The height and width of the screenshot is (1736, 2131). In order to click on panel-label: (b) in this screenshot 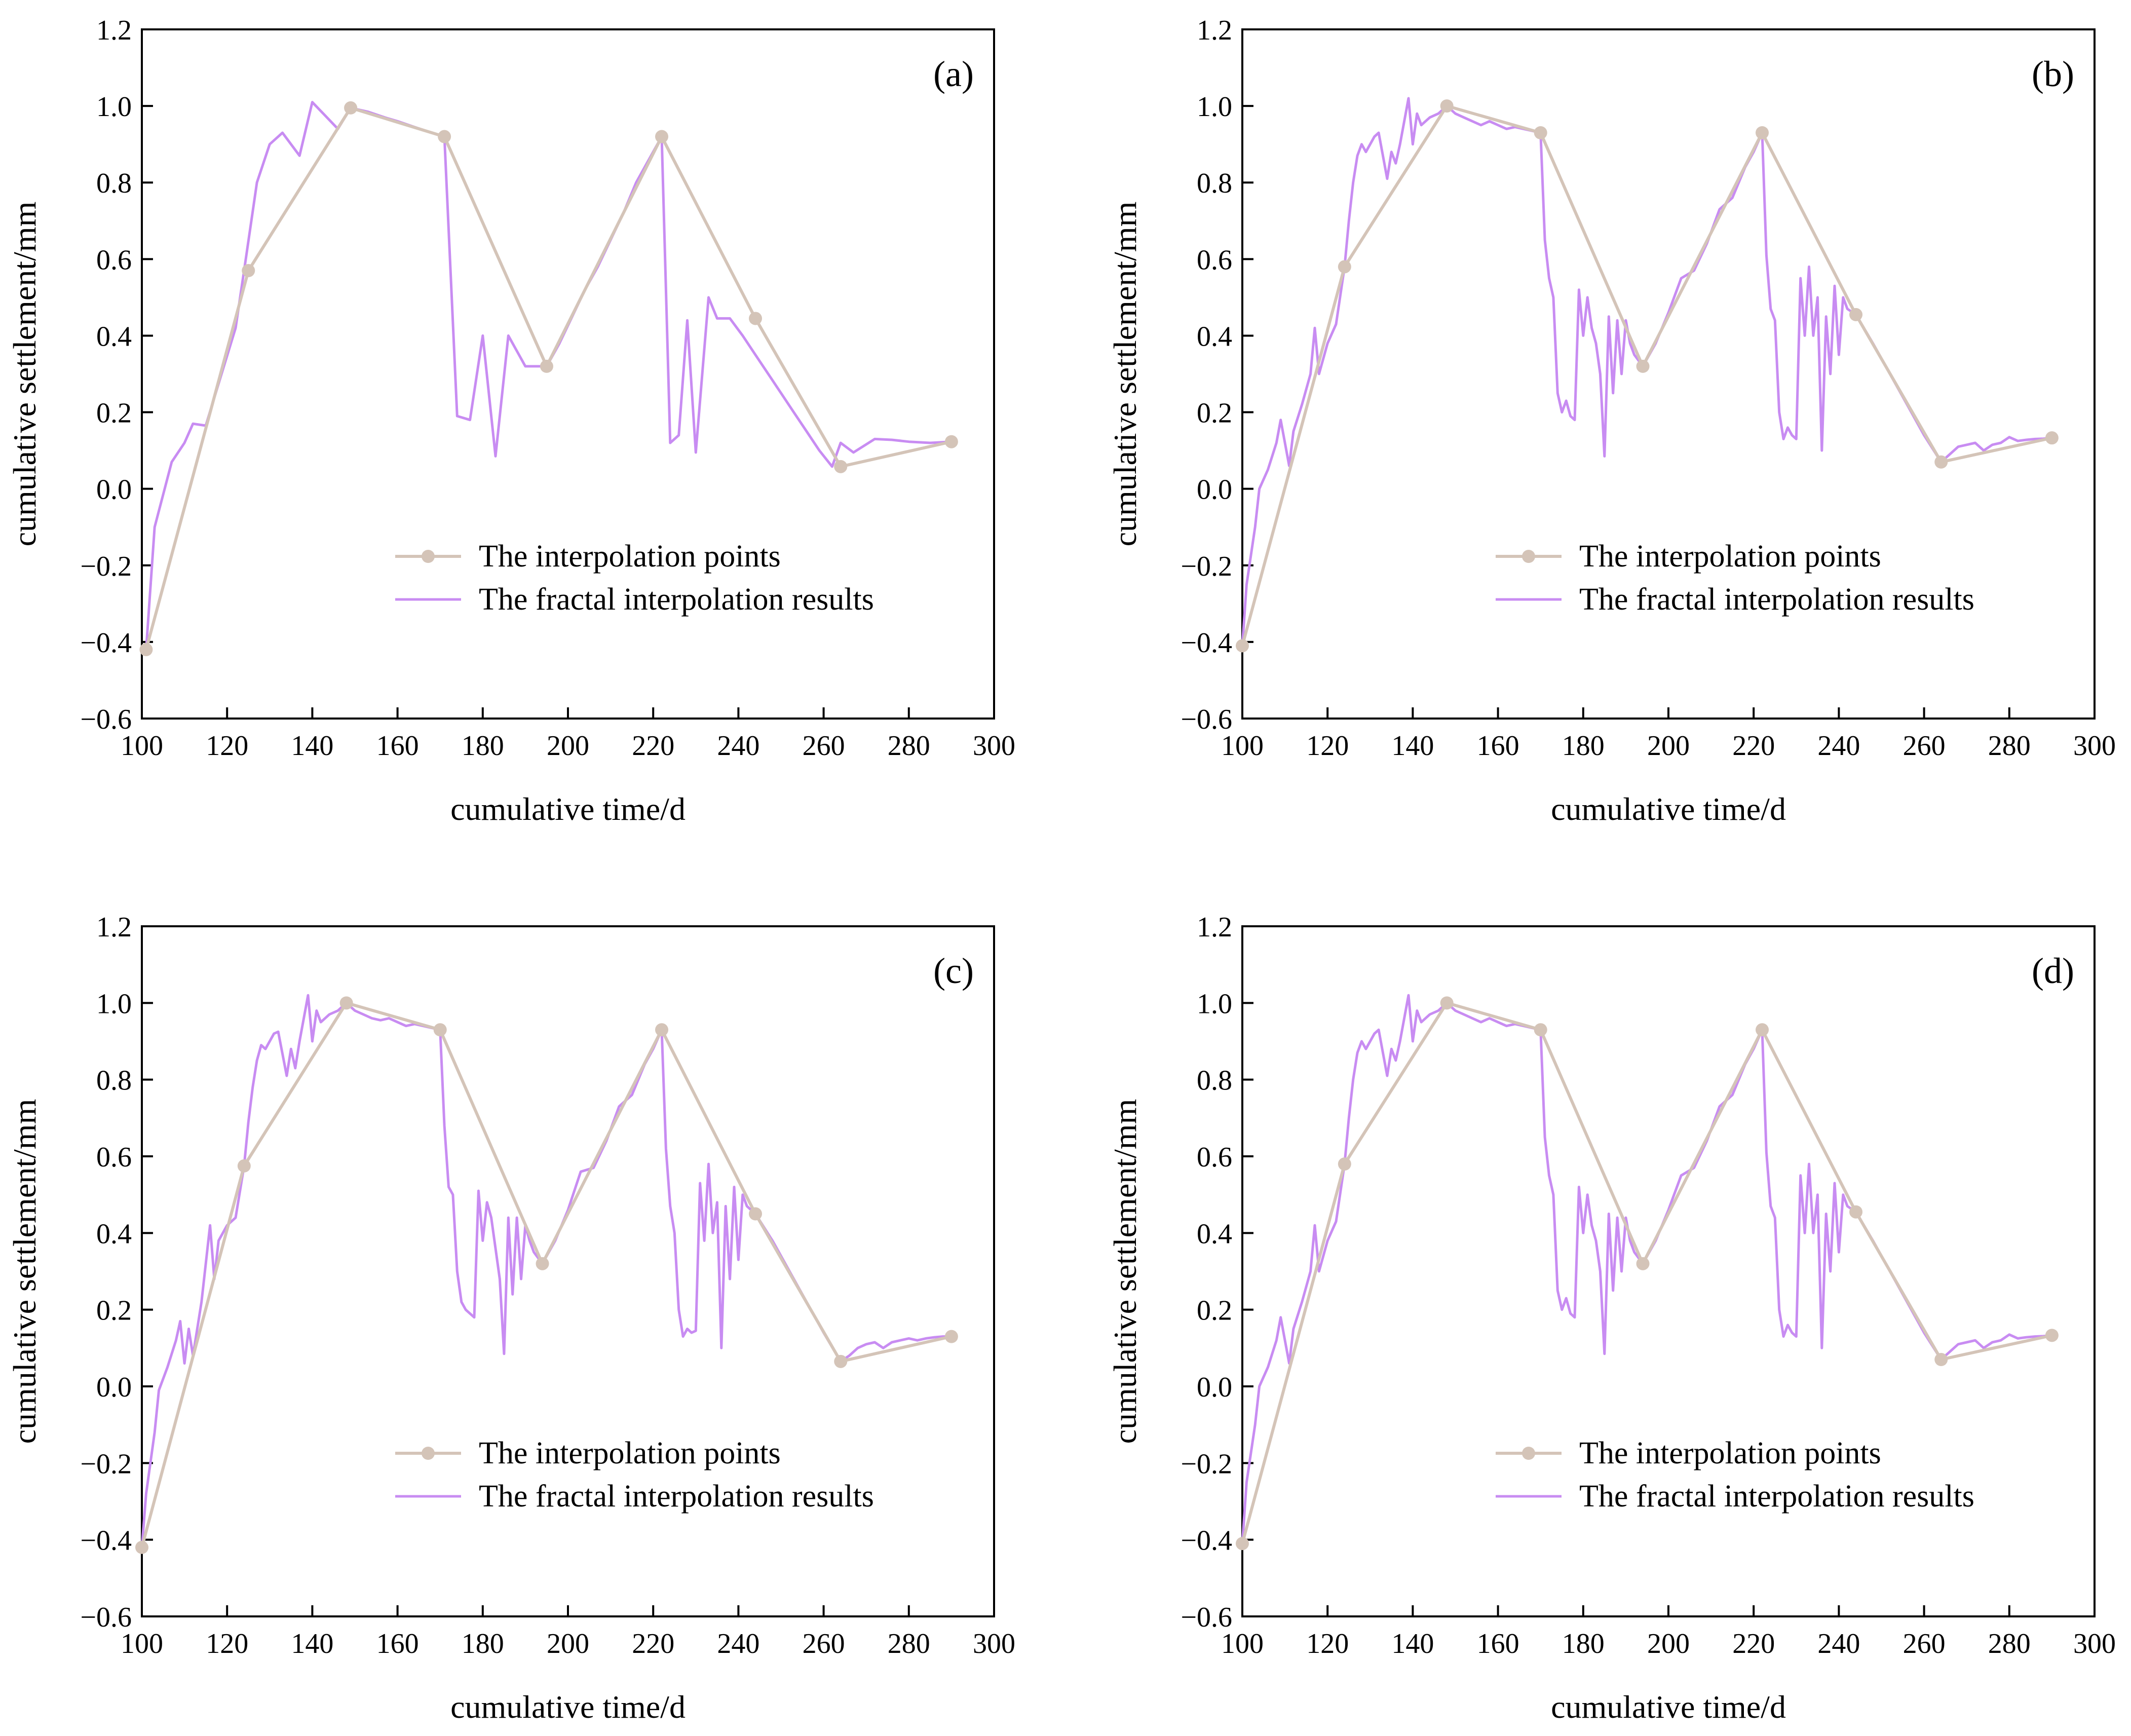, I will do `click(2053, 74)`.